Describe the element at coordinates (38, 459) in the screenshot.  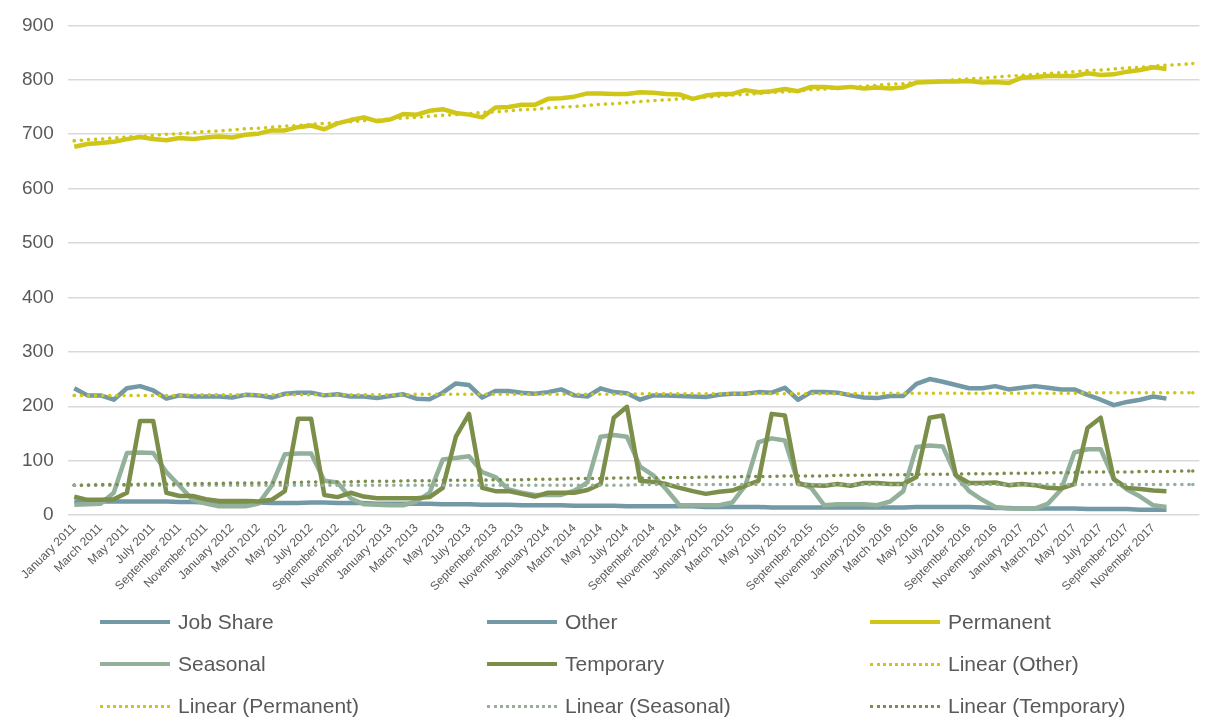
I see `y-tick-label: 100` at that location.